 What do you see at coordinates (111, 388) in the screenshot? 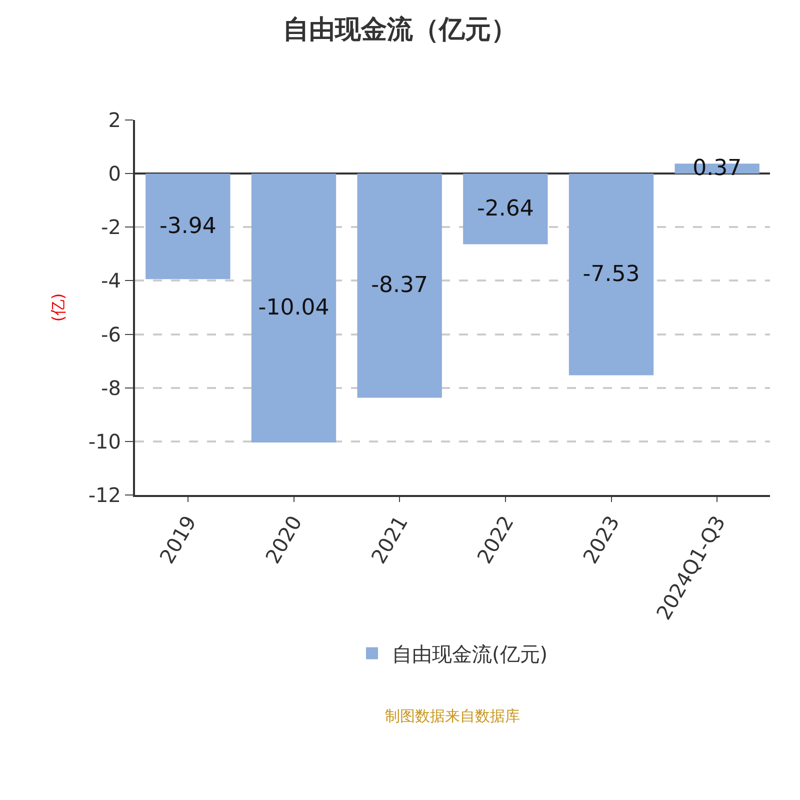
I see `y-tick-label: -8` at bounding box center [111, 388].